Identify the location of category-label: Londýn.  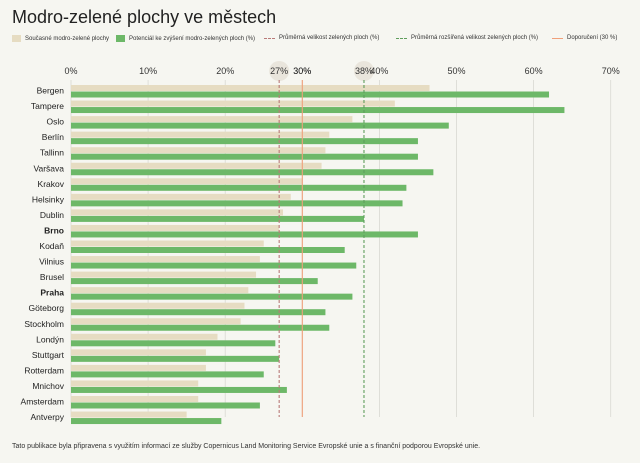
(50, 339).